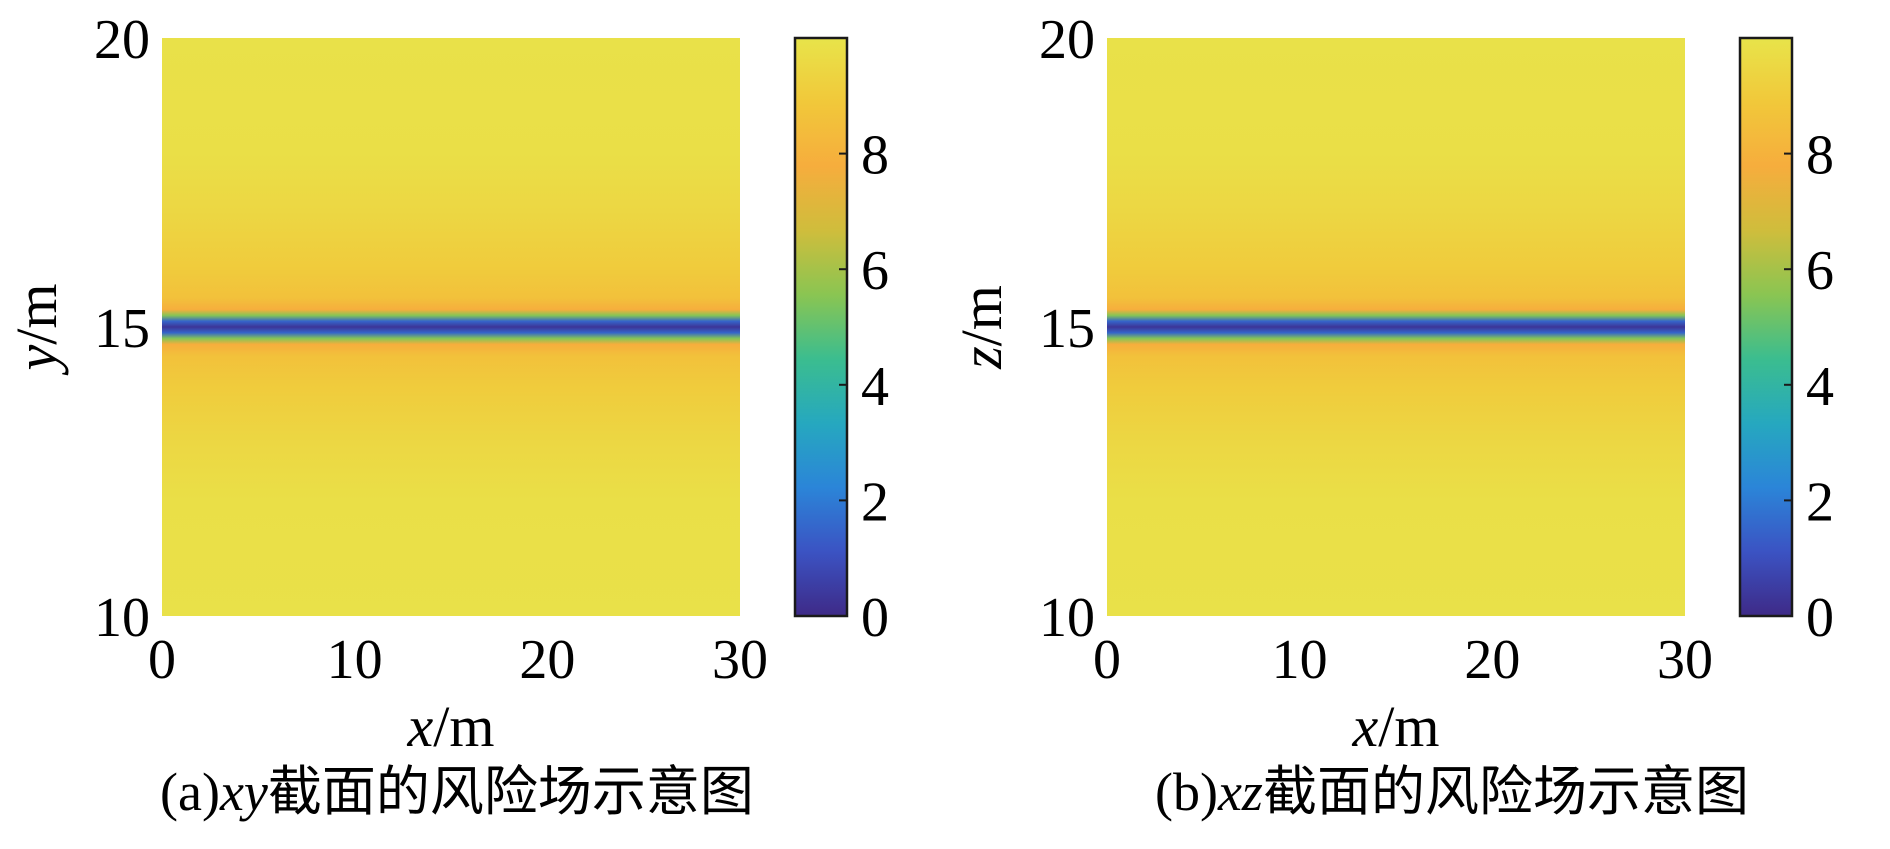 The height and width of the screenshot is (849, 1890). Describe the element at coordinates (190, 792) in the screenshot. I see `caption-a-prefix: (a)` at that location.